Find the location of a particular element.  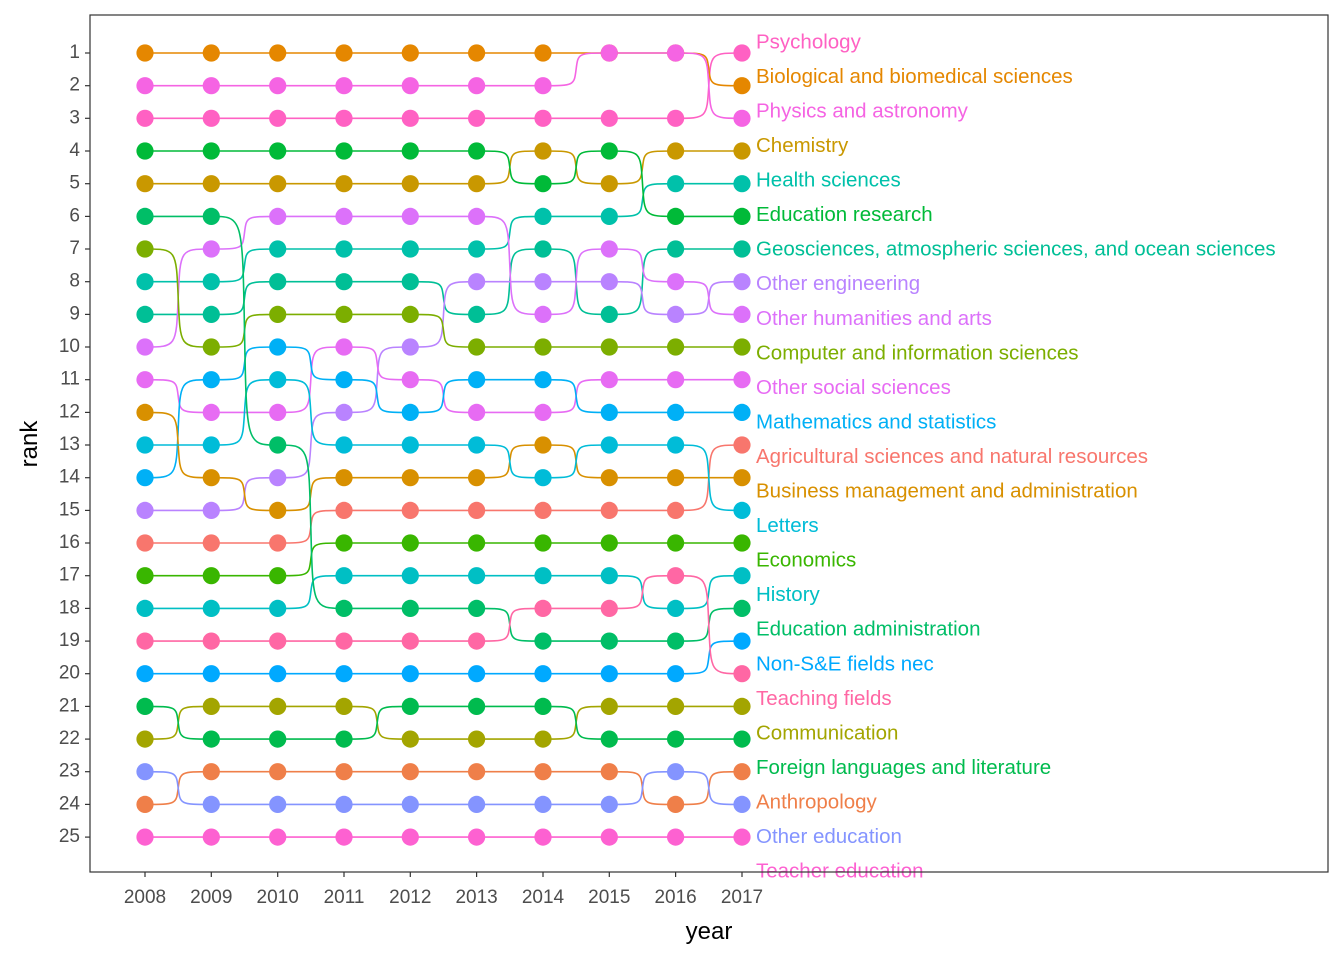

y-tick-label: 18 is located at coordinates (69, 607).